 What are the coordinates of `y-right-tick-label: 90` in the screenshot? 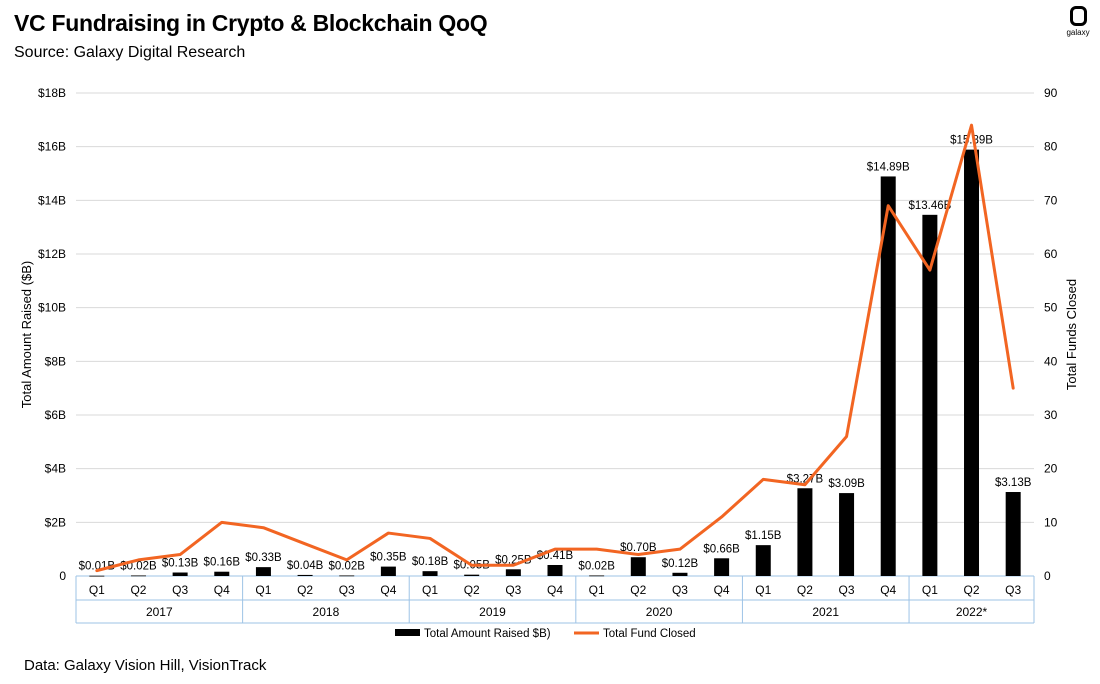 It's located at (1051, 93).